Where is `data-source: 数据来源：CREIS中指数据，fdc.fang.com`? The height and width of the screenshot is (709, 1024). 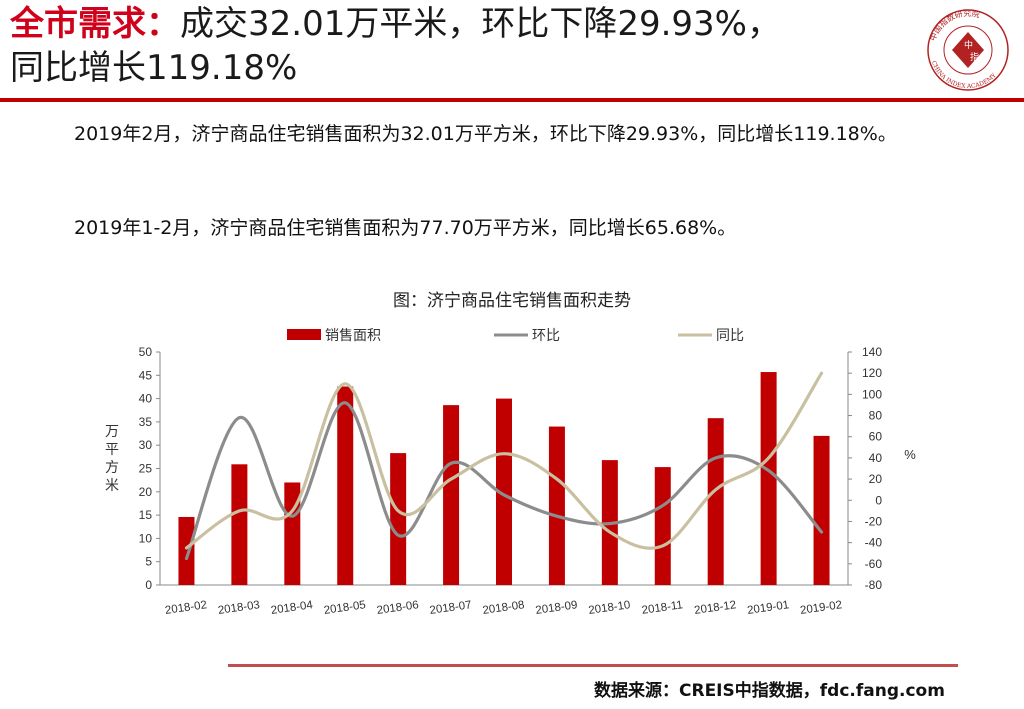
data-source: 数据来源：CREIS中指数据，fdc.fang.com is located at coordinates (769, 691).